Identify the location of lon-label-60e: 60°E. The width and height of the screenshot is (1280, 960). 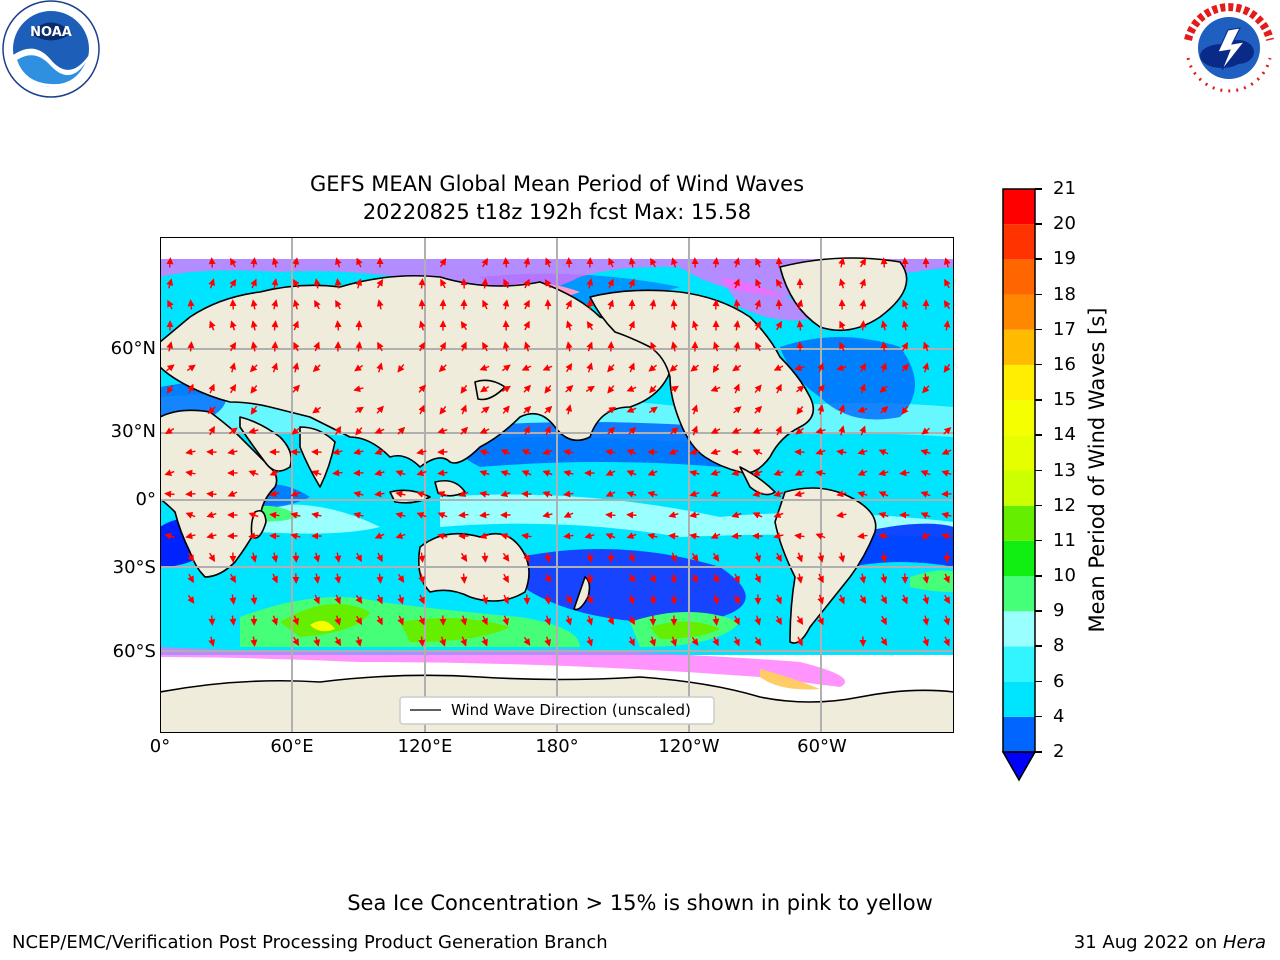
(292, 746).